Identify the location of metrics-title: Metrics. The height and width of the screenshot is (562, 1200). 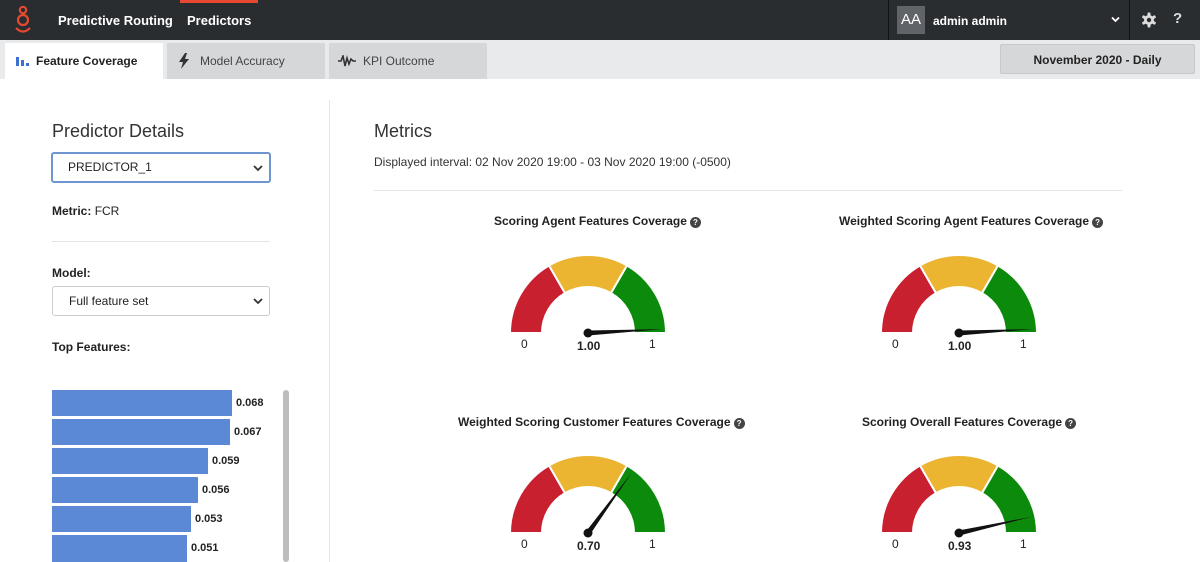
(403, 131).